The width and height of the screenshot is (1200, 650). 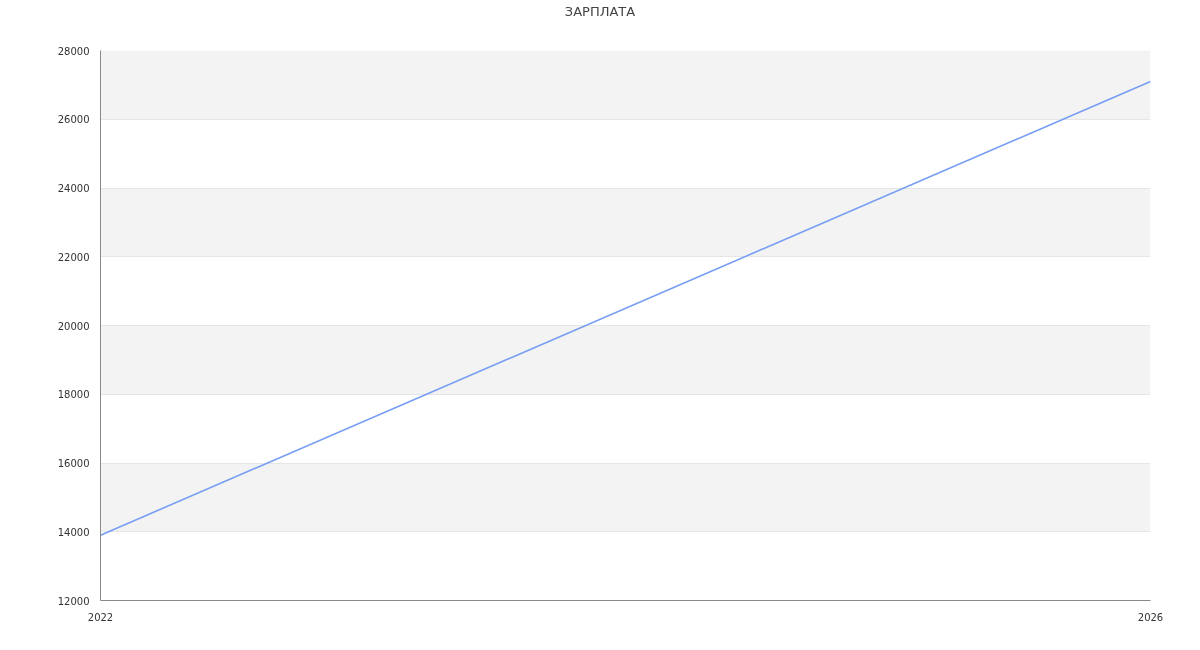 I want to click on y-tick-label: 12000, so click(x=73, y=601).